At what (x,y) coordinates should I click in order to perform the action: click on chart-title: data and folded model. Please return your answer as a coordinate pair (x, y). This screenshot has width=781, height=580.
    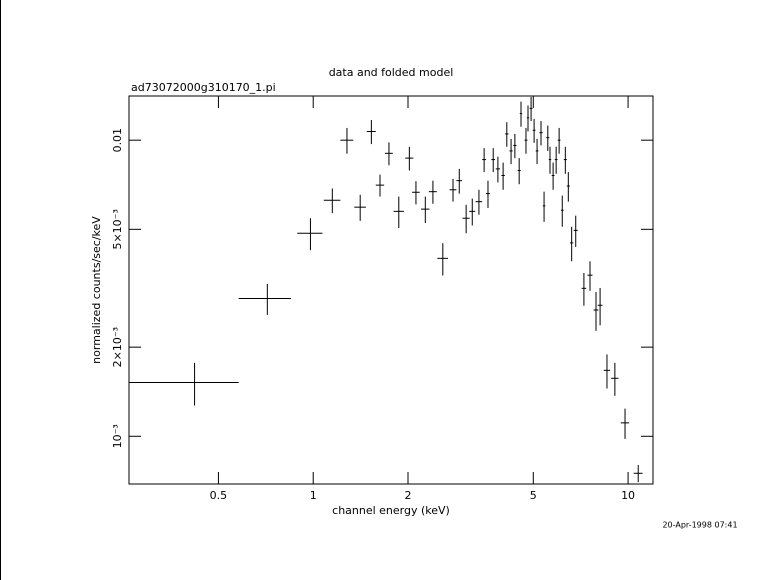
    Looking at the image, I should click on (391, 72).